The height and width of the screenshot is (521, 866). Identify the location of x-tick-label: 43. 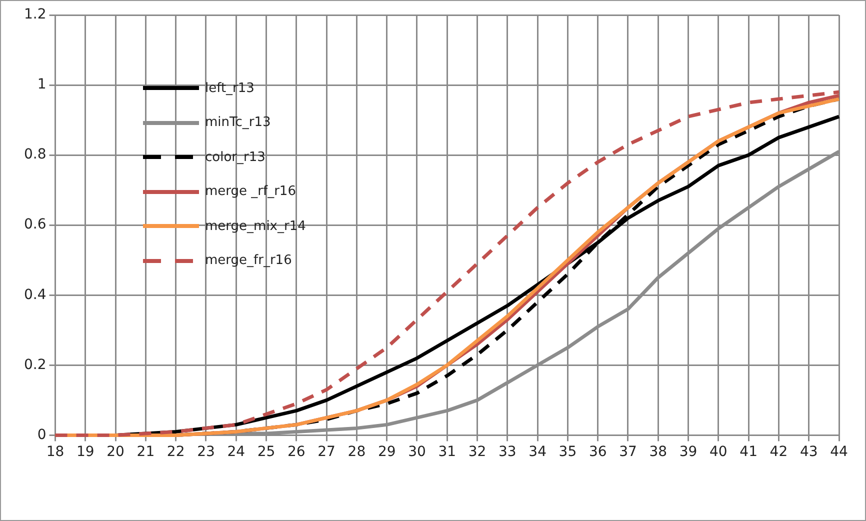
(809, 452).